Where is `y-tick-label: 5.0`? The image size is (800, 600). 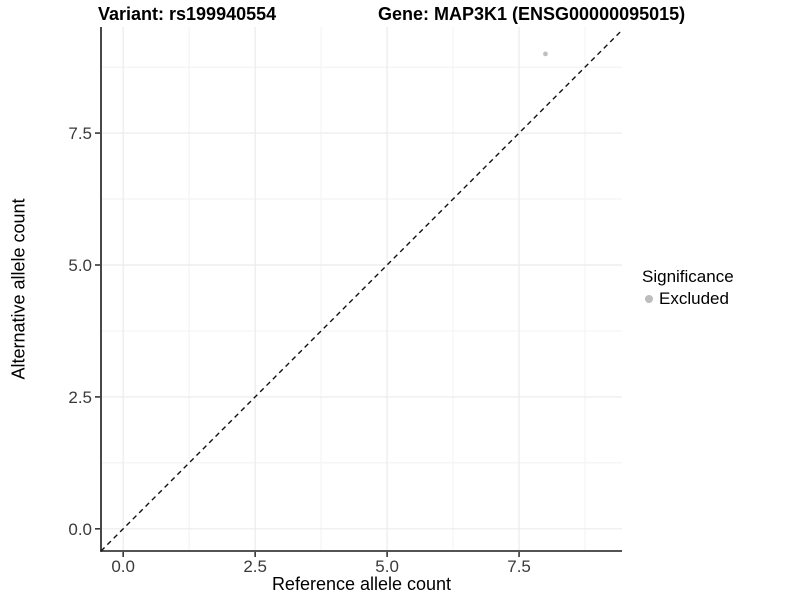
y-tick-label: 5.0 is located at coordinates (80, 265).